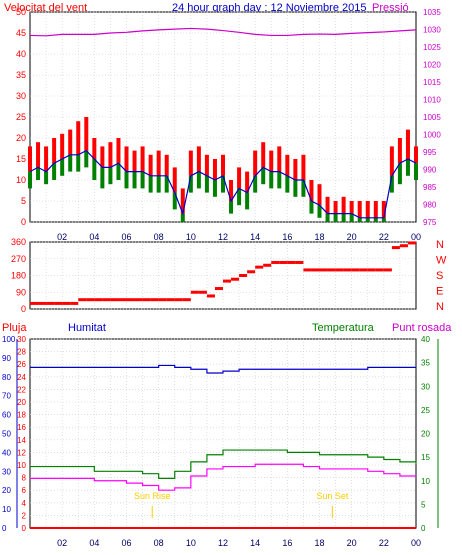 This screenshot has height=555, width=462. Describe the element at coordinates (6, 509) in the screenshot. I see `humidity-axis-tick: 10` at that location.